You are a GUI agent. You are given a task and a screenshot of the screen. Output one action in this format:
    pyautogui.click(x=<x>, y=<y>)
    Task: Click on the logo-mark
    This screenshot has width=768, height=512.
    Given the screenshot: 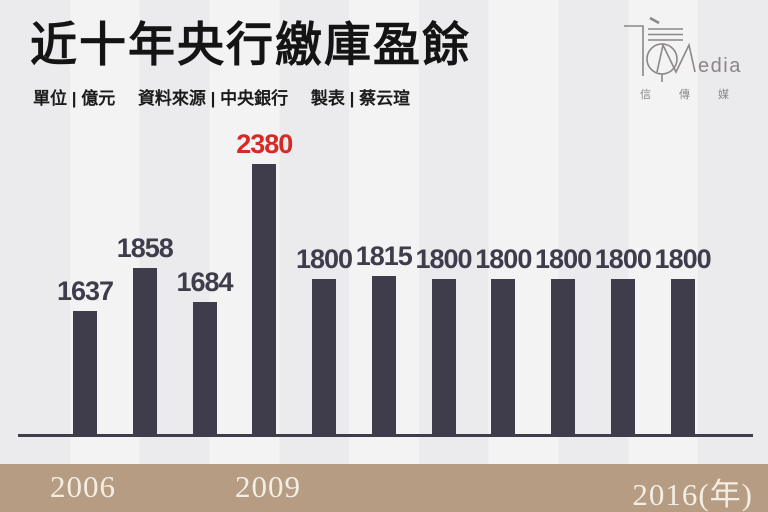 What is the action you would take?
    pyautogui.click(x=660, y=49)
    